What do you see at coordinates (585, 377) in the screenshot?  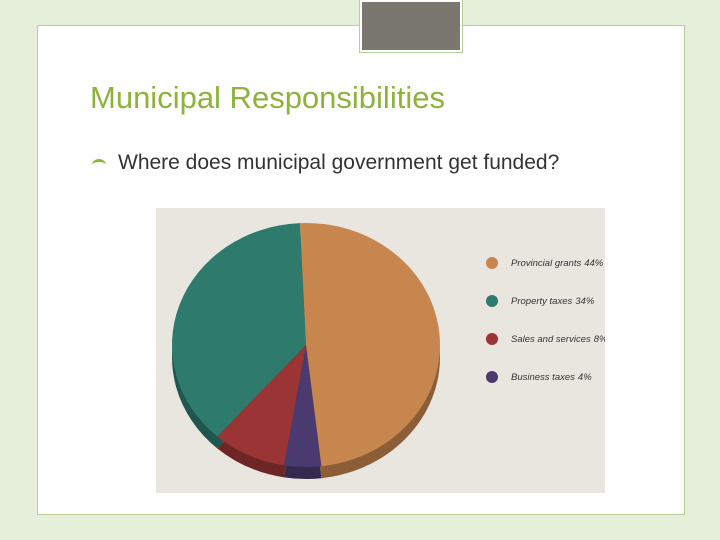 I see `legend-value: 4%` at bounding box center [585, 377].